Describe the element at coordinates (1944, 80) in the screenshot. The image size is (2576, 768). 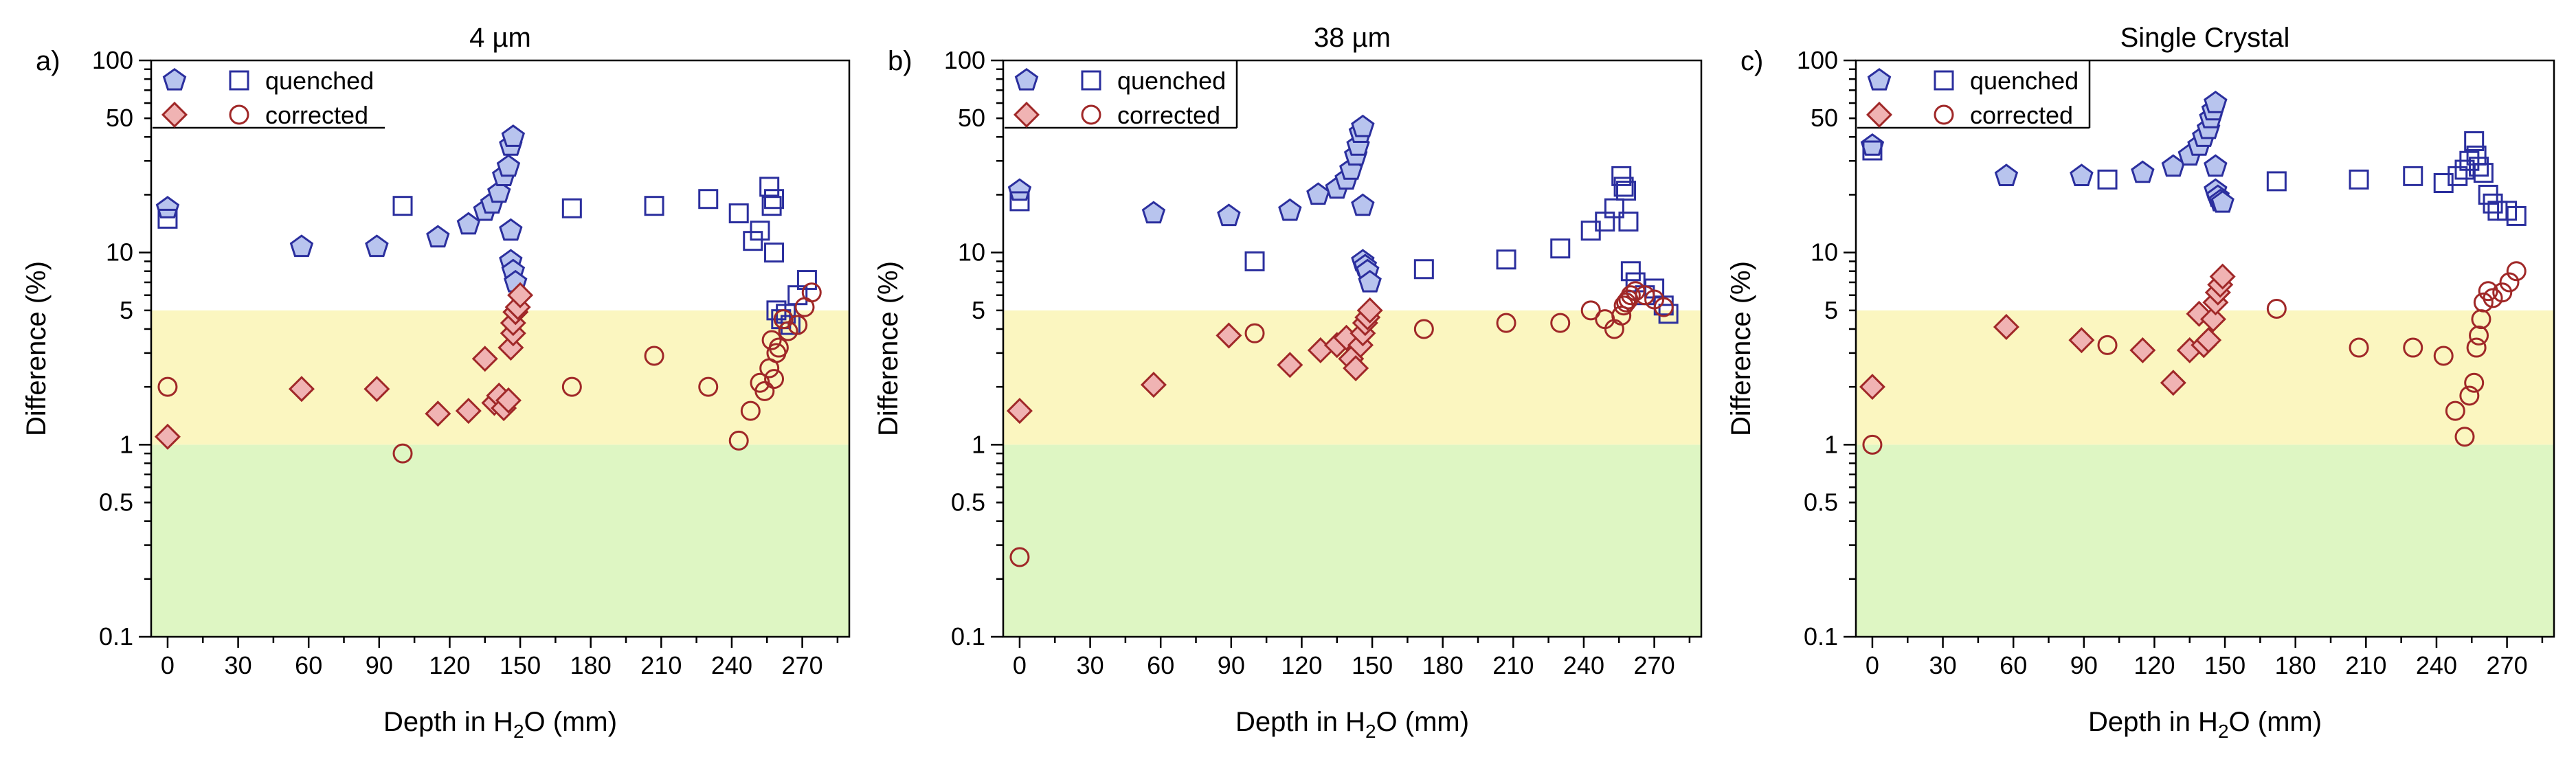
I see `legend-quenched-square` at that location.